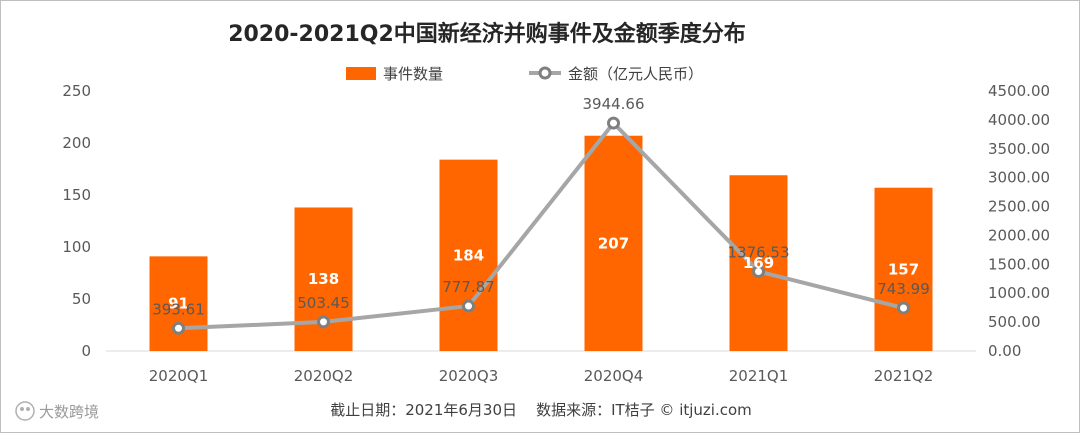  Describe the element at coordinates (323, 303) in the screenshot. I see `line-data-label: 503.45` at that location.